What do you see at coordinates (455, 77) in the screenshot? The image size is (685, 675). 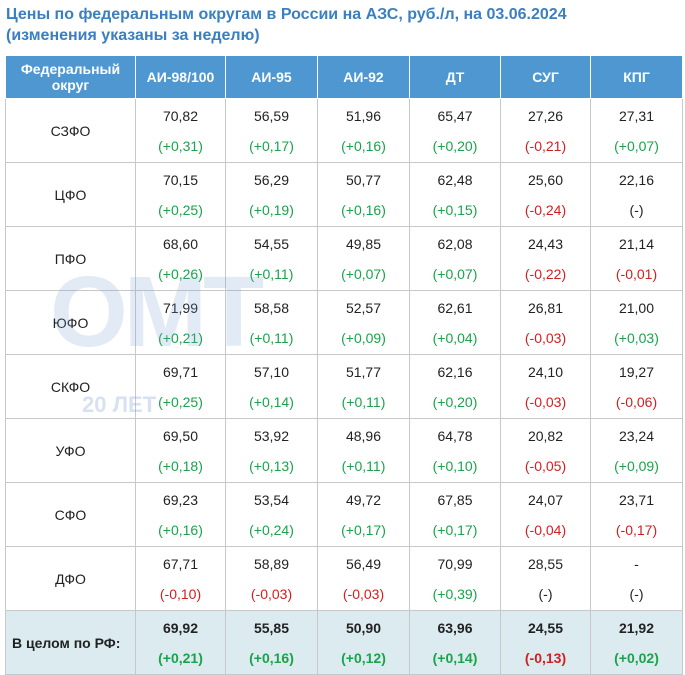 I see `column-header: ДТ` at bounding box center [455, 77].